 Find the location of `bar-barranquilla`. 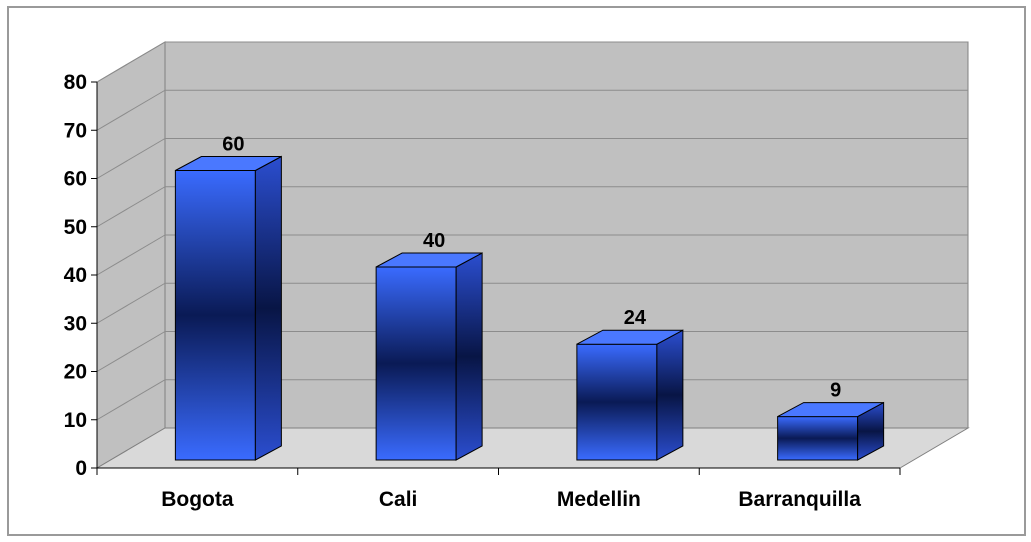

bar-barranquilla is located at coordinates (831, 431).